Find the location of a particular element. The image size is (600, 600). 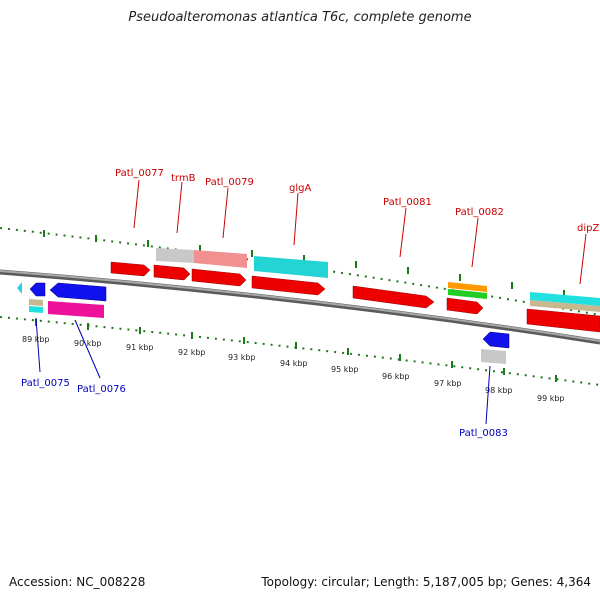

kbp-label: 97 kbp is located at coordinates (448, 383).